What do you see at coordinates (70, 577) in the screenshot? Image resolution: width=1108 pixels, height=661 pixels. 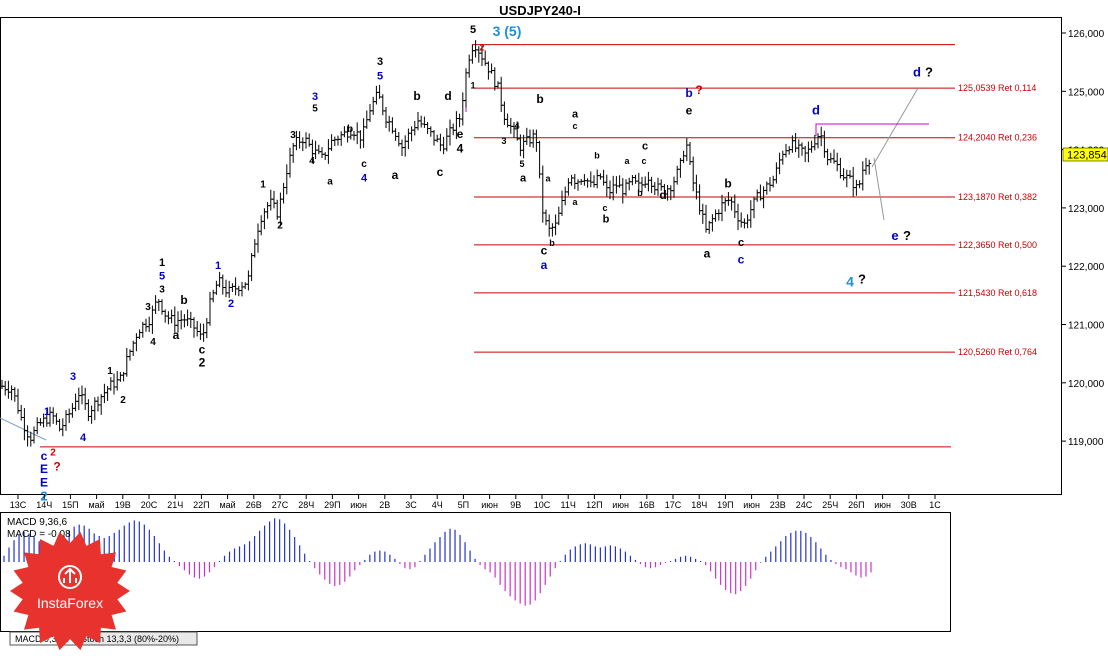 I see `logo-mark-icon` at bounding box center [70, 577].